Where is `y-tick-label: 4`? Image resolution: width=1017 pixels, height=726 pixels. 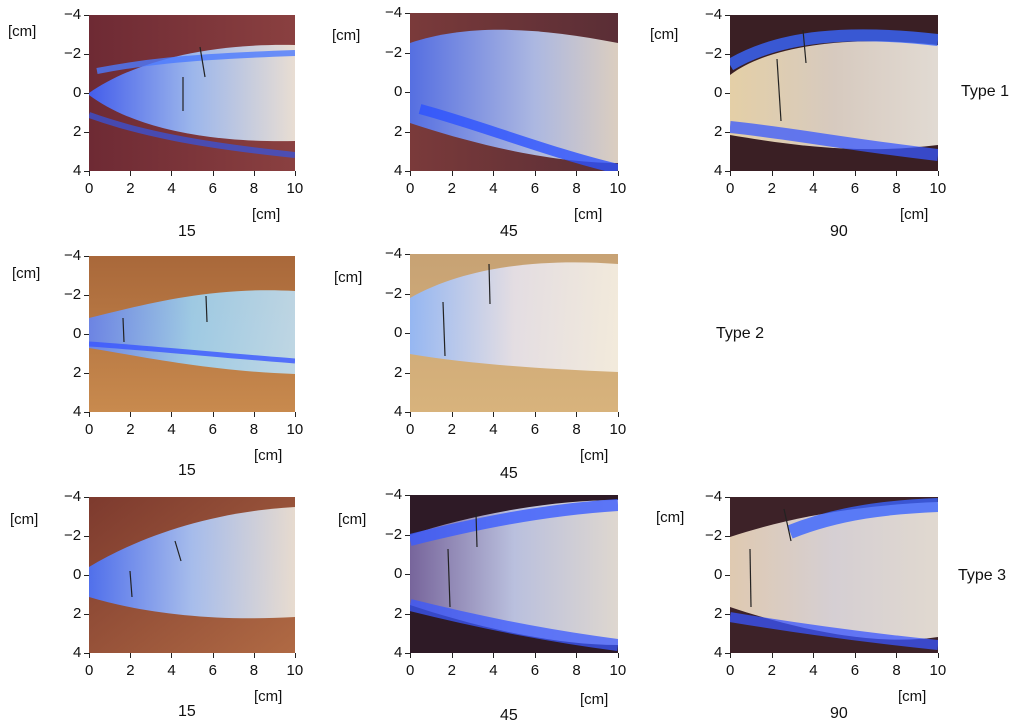 y-tick-label: 4 is located at coordinates (398, 170).